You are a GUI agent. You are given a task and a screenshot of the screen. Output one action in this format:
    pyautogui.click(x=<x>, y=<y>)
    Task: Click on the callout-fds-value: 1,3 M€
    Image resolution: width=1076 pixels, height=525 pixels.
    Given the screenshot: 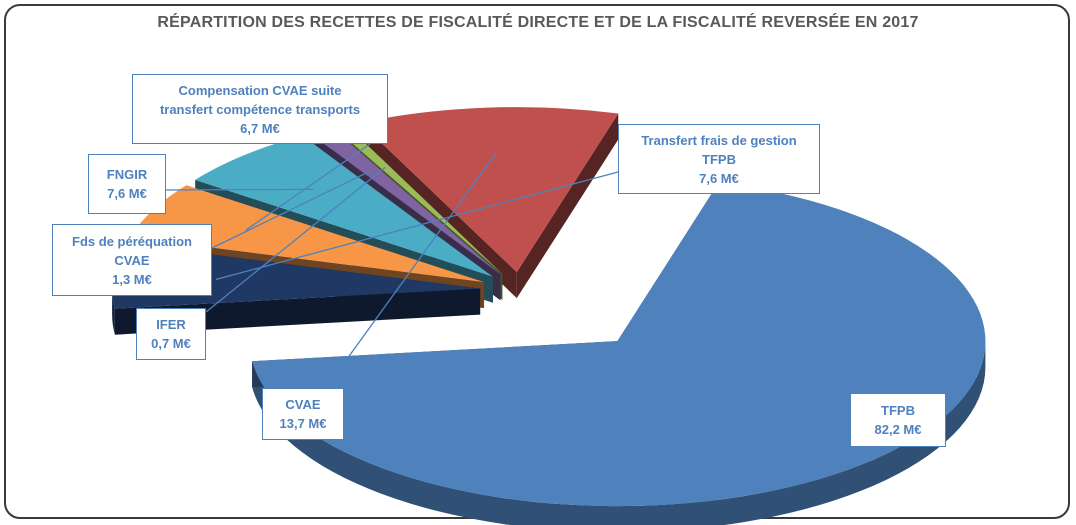 What is the action you would take?
    pyautogui.click(x=132, y=279)
    